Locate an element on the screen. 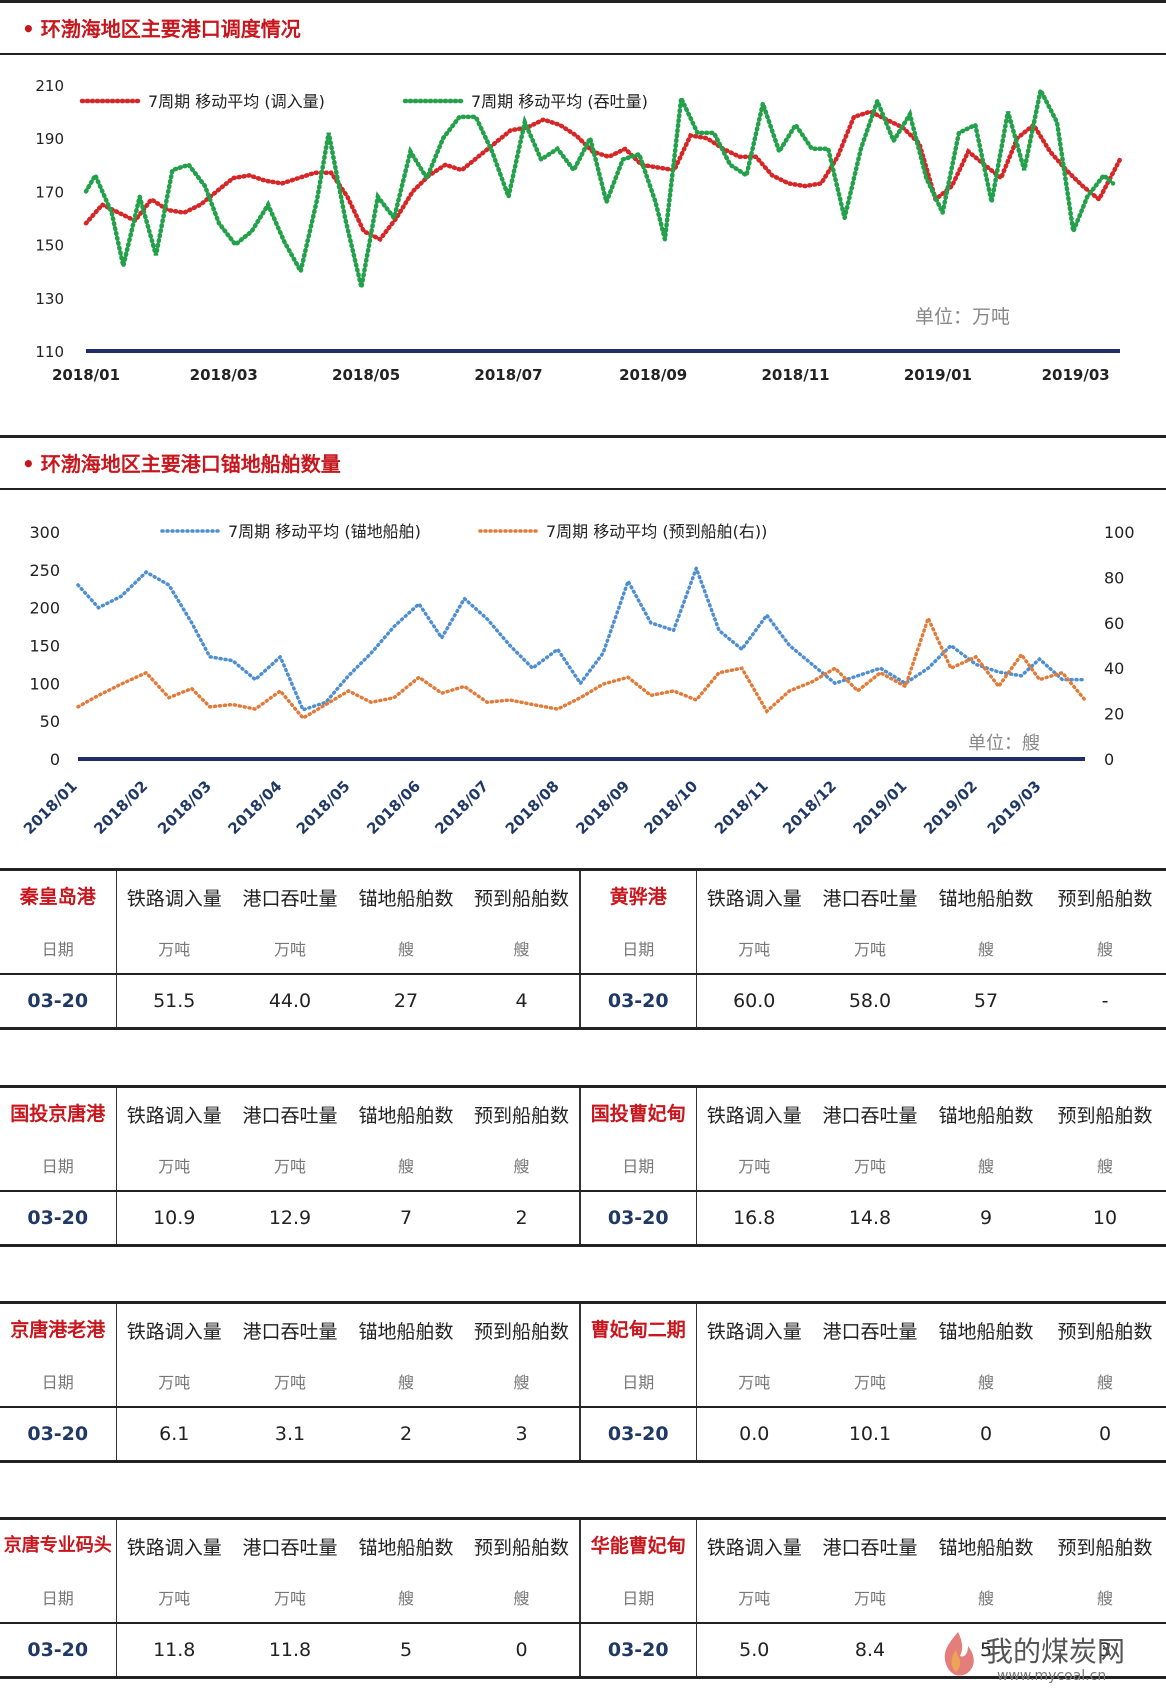 This screenshot has width=1166, height=1695. chart1-header: • 环渤海地区主要港口调度情况 is located at coordinates (583, 27).